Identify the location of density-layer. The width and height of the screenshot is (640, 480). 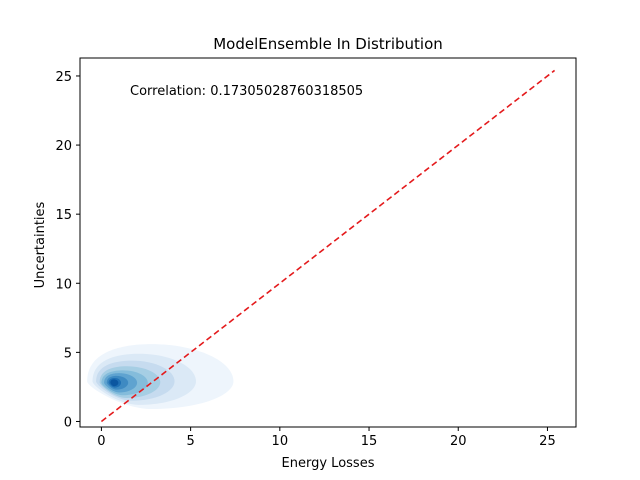
(160, 377).